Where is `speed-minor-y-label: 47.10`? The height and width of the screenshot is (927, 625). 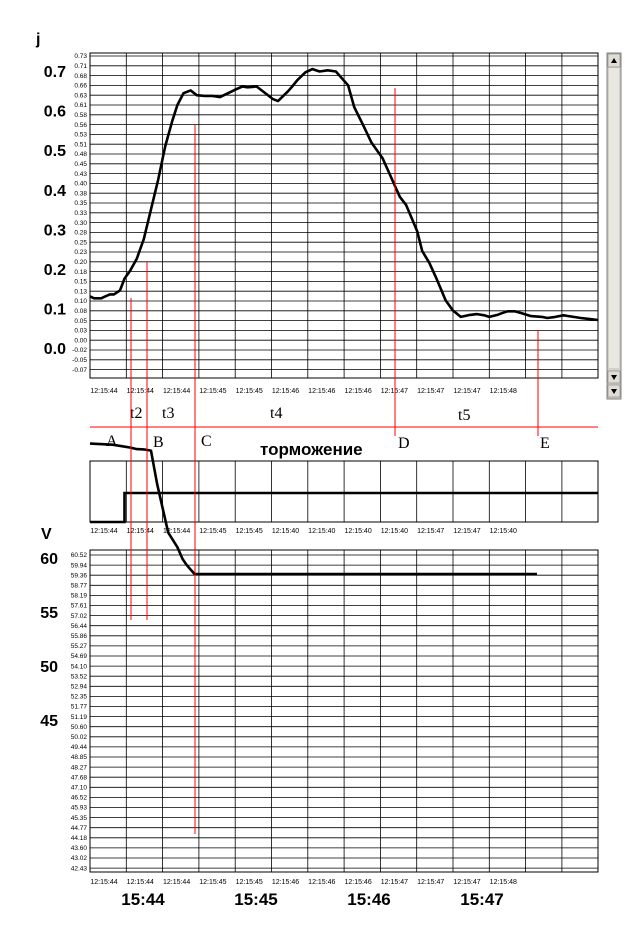
speed-minor-y-label: 47.10 is located at coordinates (79, 788).